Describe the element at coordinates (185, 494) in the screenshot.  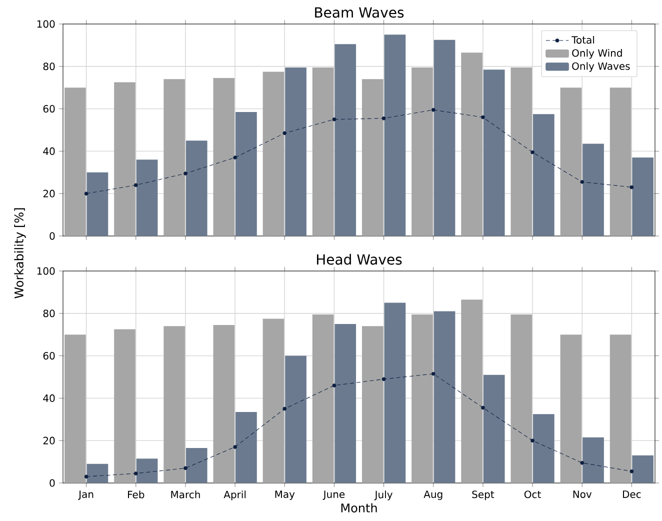
I see `x-tick-label: March` at that location.